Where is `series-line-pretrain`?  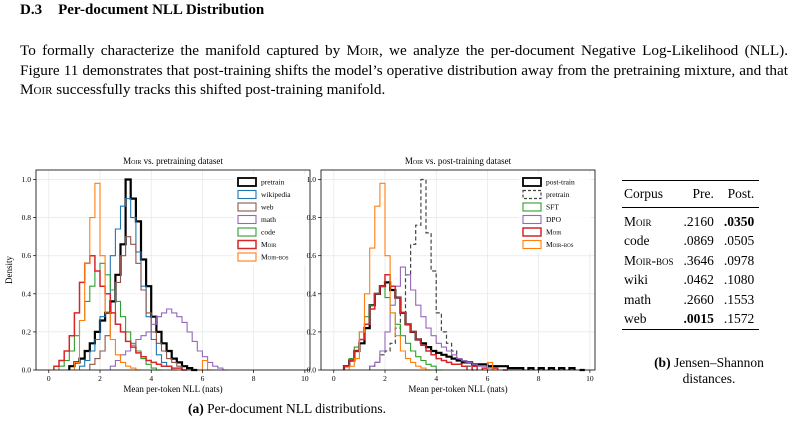 series-line-pretrain is located at coordinates (133, 275).